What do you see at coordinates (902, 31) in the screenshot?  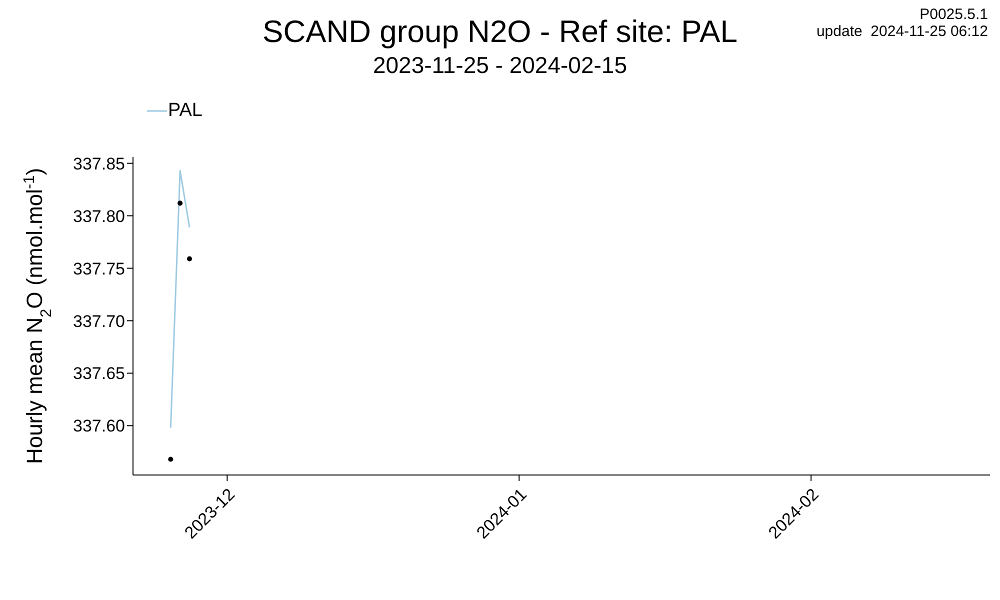 I see `text: update 2024-11-25 06:12` at bounding box center [902, 31].